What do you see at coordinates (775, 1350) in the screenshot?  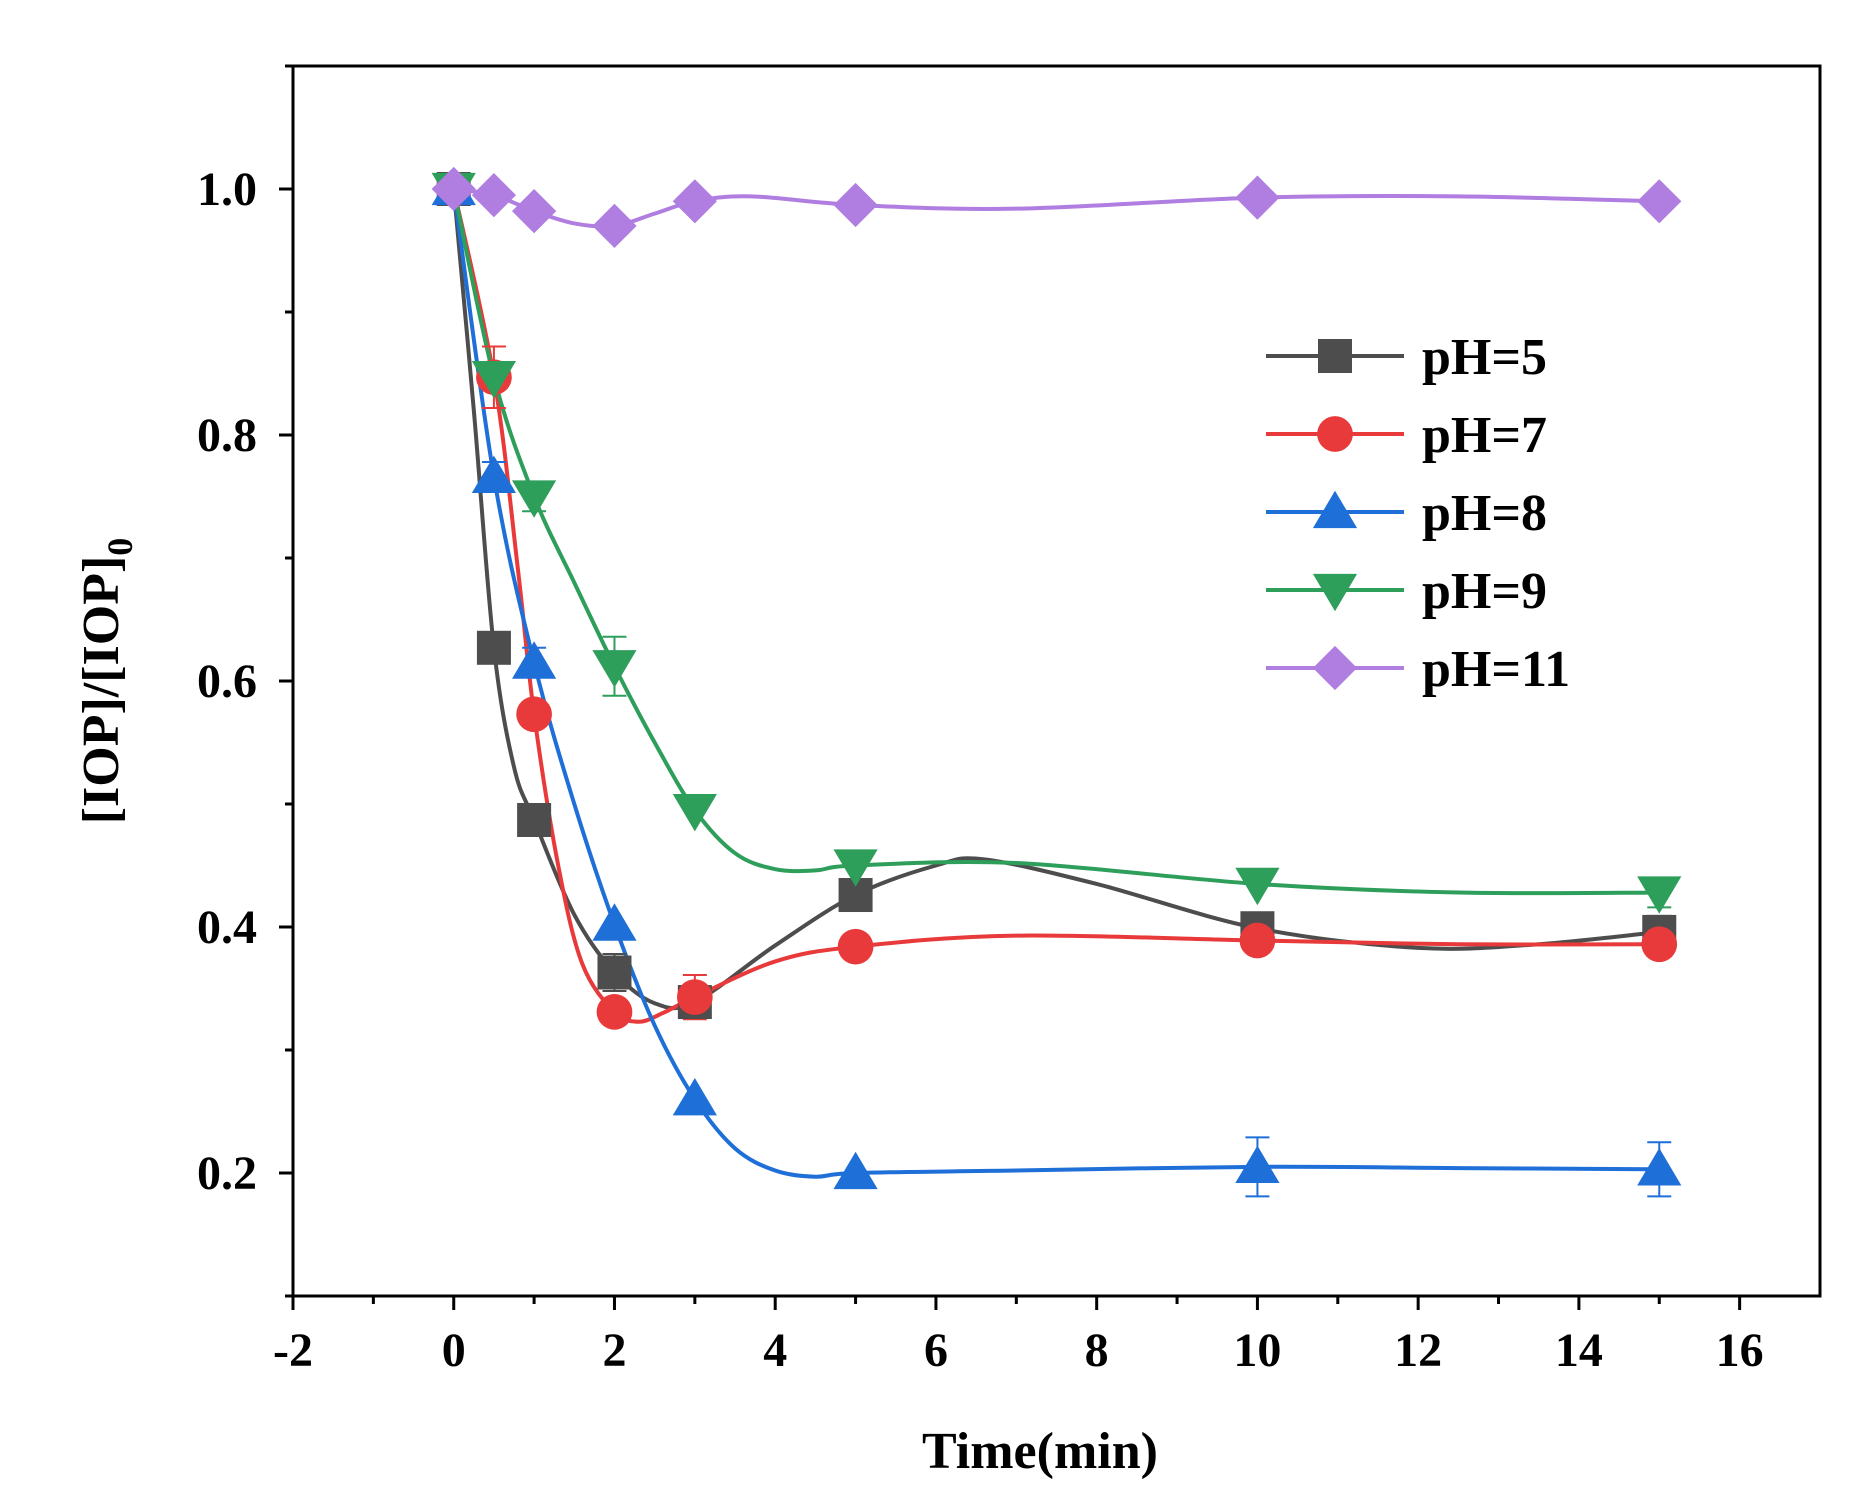 I see `x-tick-label: 4` at bounding box center [775, 1350].